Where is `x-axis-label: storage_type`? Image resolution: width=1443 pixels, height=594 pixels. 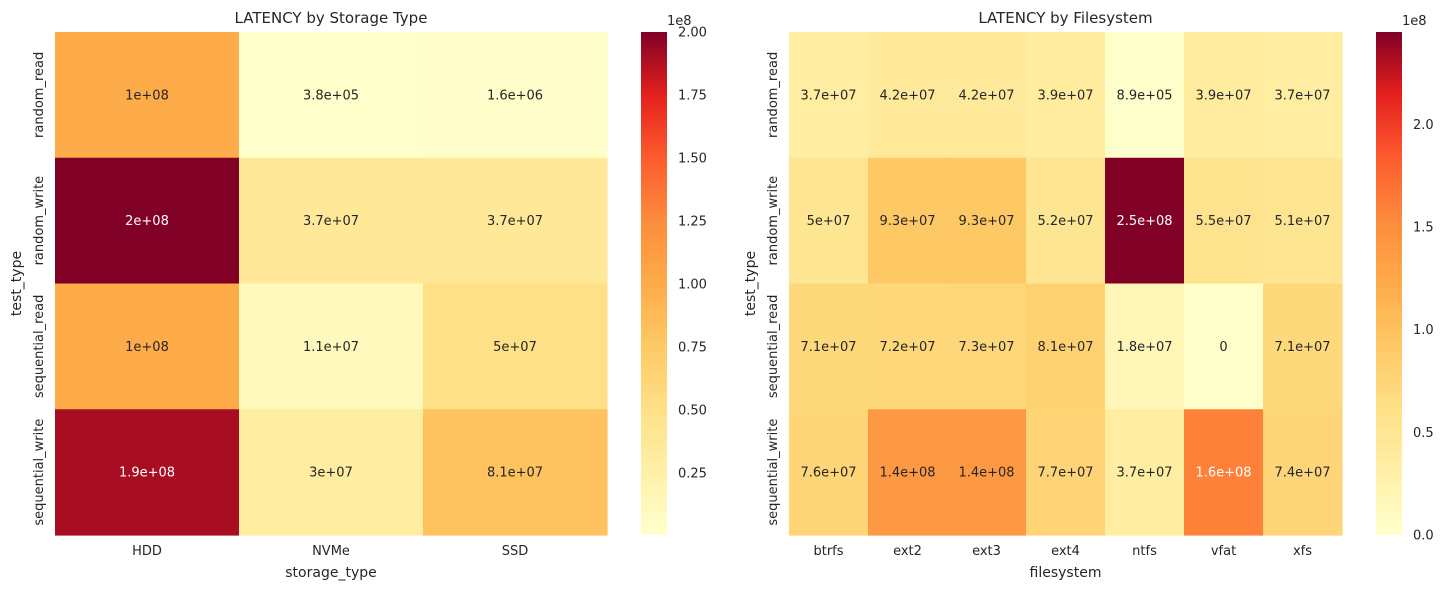 x-axis-label: storage_type is located at coordinates (330, 573).